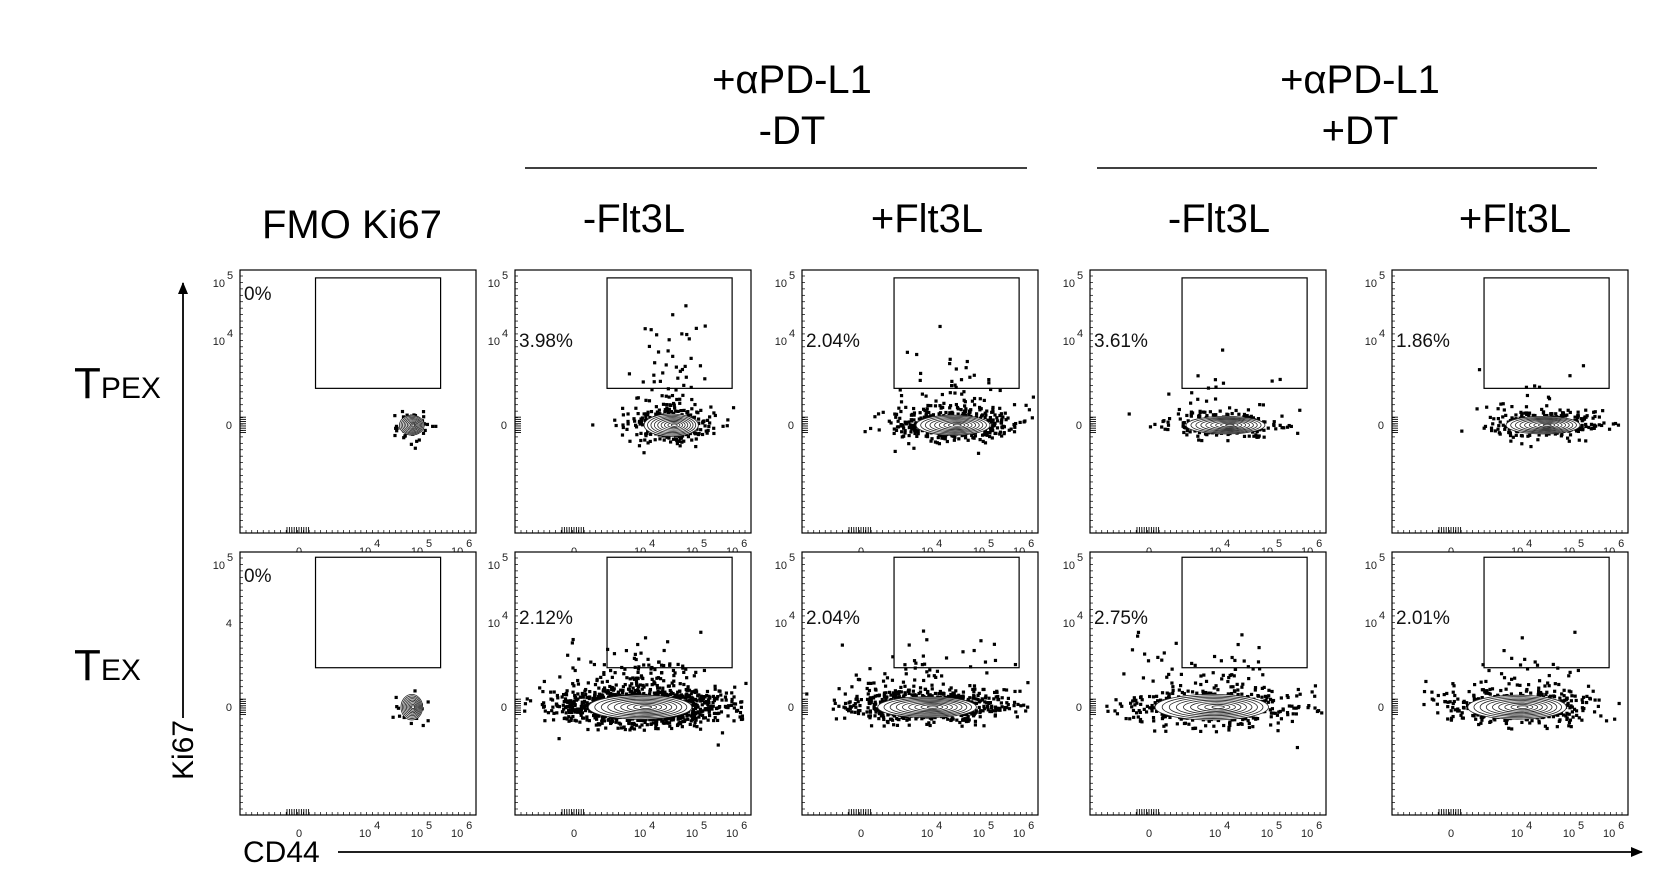 The height and width of the screenshot is (890, 1662). I want to click on gate-percentage: 2.04%, so click(833, 341).